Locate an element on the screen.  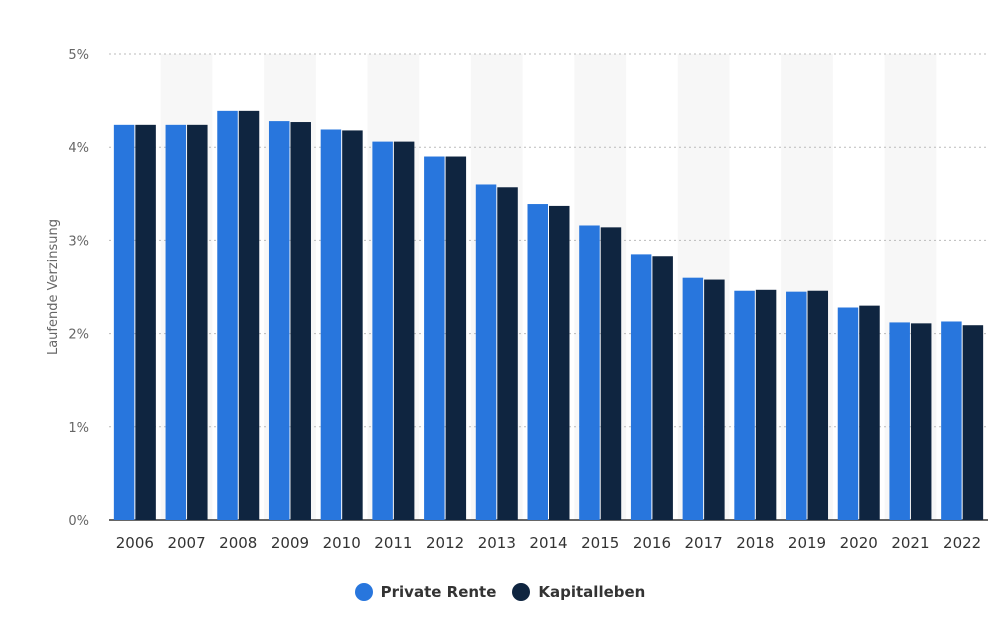
x-tick-label: 2010 is located at coordinates (342, 543).